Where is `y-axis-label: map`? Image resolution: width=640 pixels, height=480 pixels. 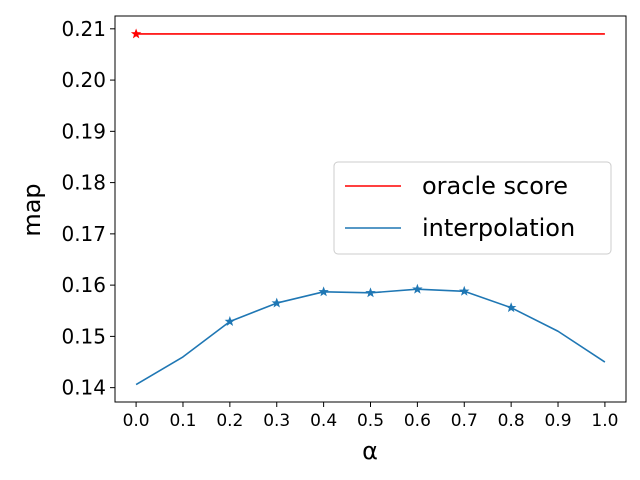
y-axis-label: map is located at coordinates (32, 209).